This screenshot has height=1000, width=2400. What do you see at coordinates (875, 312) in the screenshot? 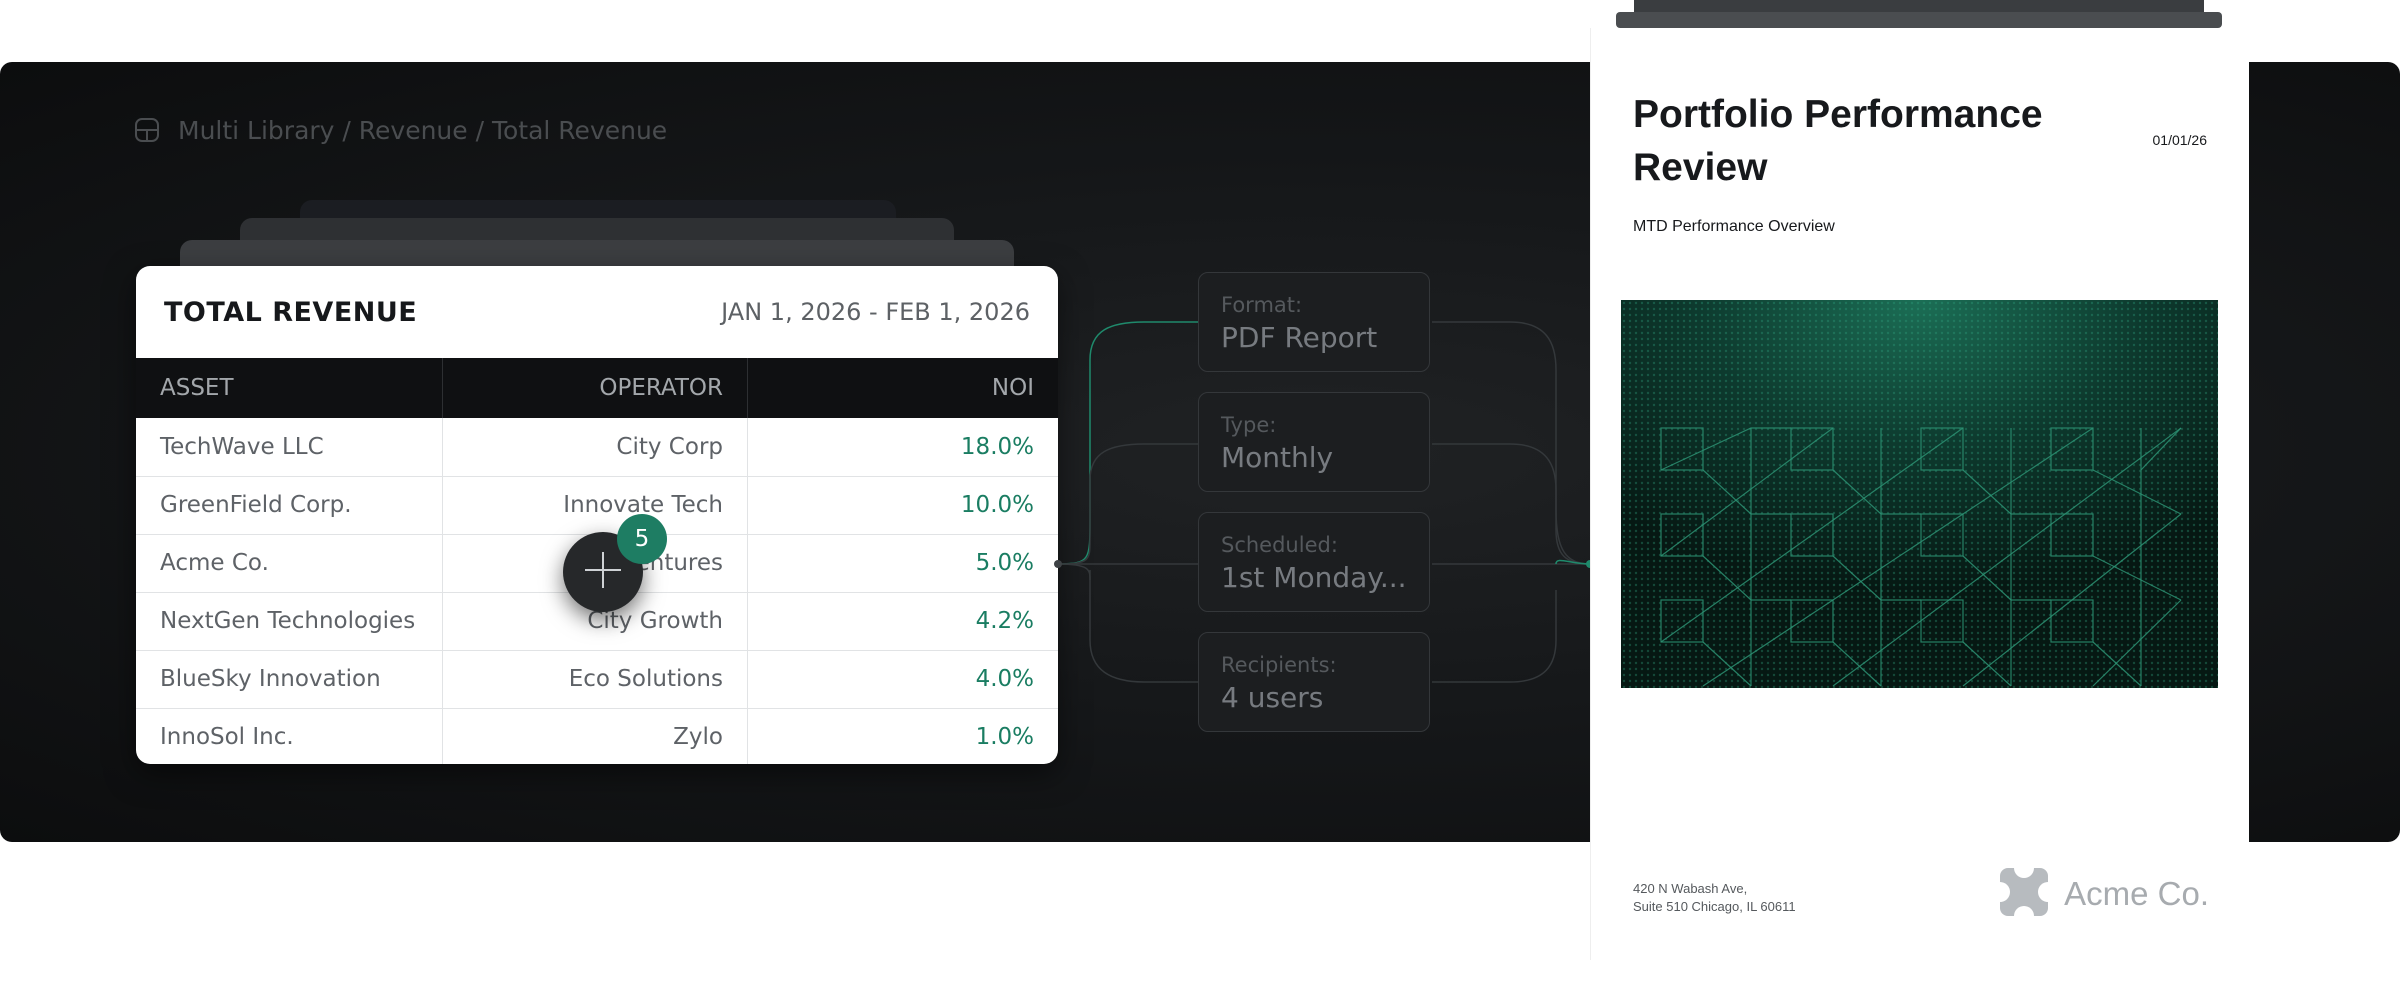
I see `date-range: JAN 1, 2026 - FEB 1, 2026` at bounding box center [875, 312].